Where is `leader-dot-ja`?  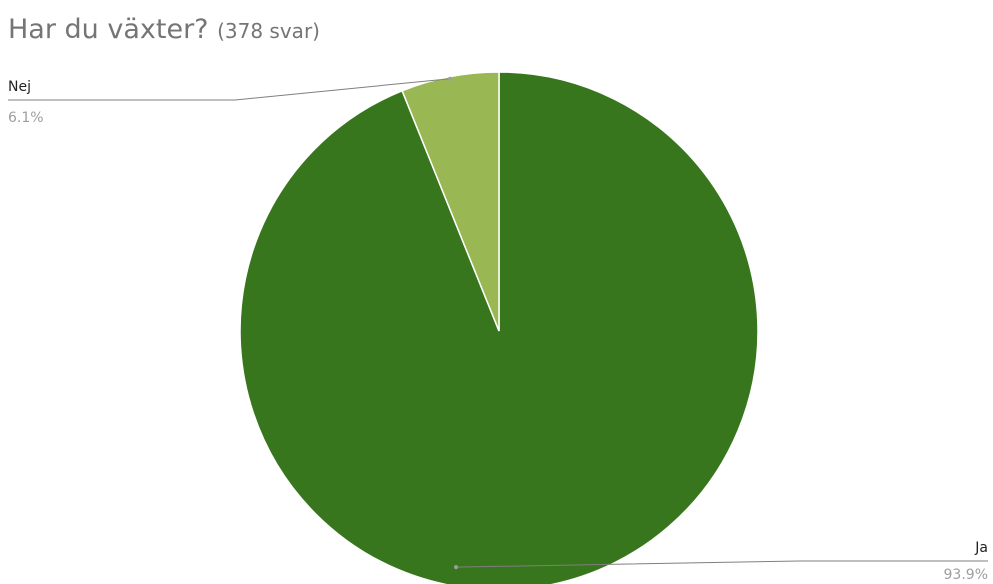
leader-dot-ja is located at coordinates (456, 567).